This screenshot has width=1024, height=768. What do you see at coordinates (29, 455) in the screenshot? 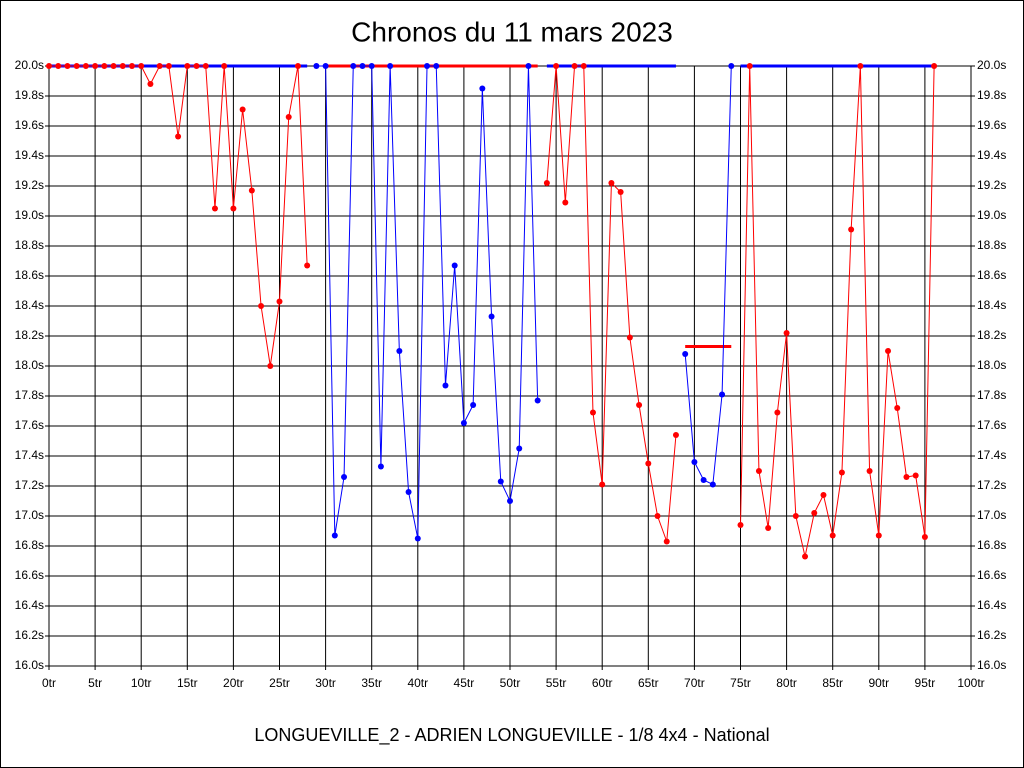
I see `y-tick-label: 17.4s` at bounding box center [29, 455].